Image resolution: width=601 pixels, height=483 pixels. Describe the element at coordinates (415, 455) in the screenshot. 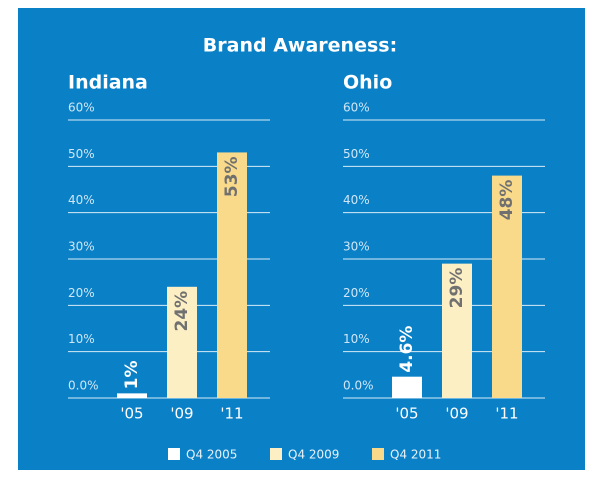

I see `legend-label: Q4 2011` at that location.